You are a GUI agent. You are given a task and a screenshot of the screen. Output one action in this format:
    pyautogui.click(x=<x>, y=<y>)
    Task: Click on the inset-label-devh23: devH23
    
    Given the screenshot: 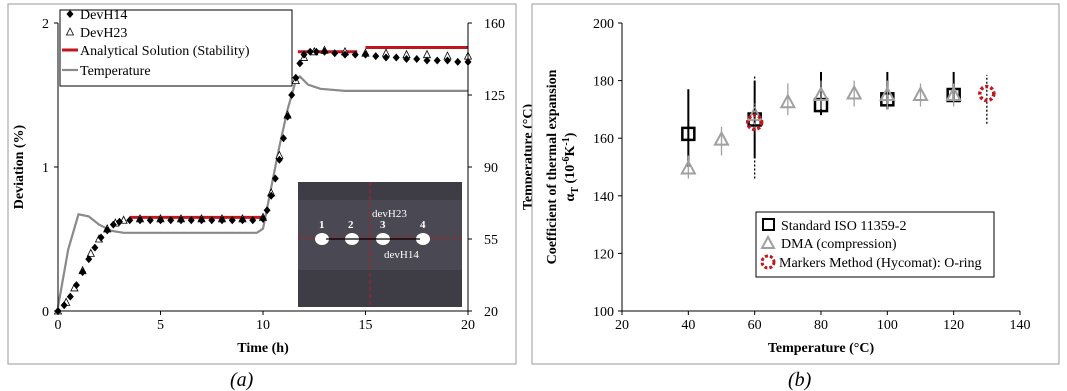 What is the action you would take?
    pyautogui.click(x=389, y=214)
    